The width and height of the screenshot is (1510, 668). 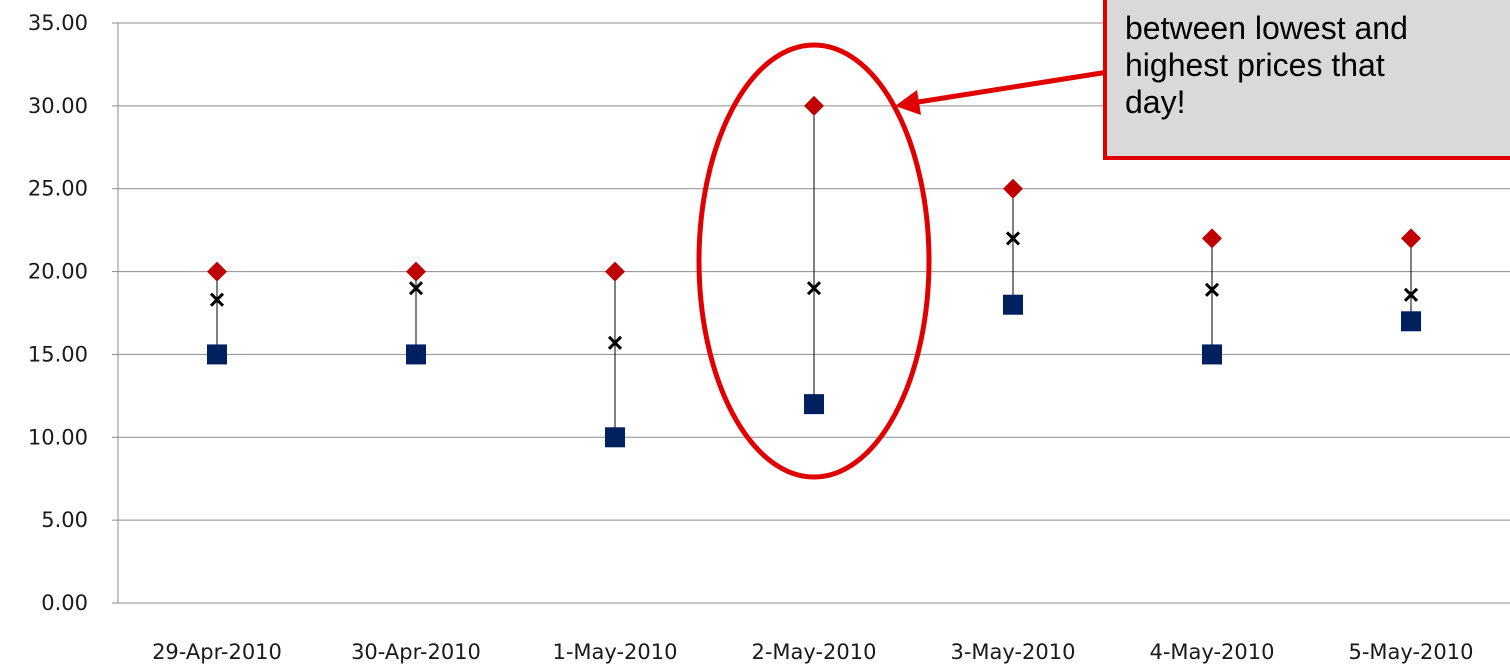 What do you see at coordinates (1010, 87) in the screenshot?
I see `callout-arrow` at bounding box center [1010, 87].